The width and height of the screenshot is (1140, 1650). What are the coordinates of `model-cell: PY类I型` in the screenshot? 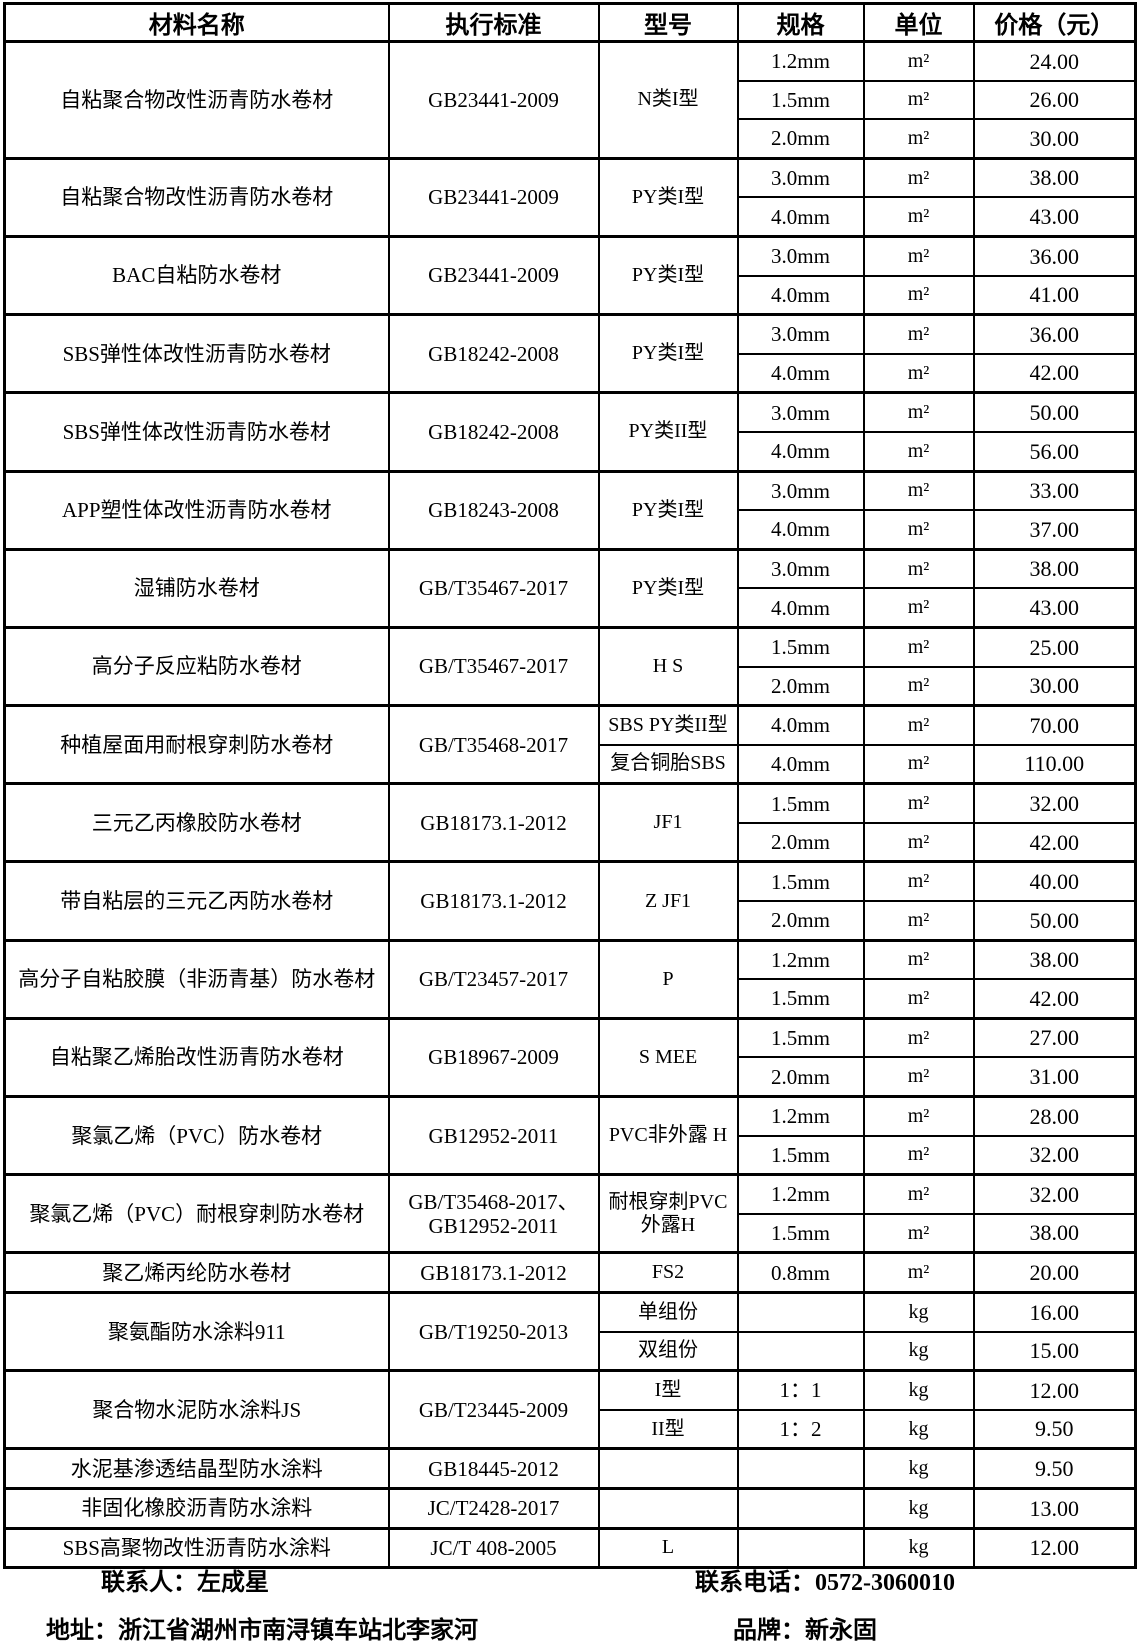 It's located at (668, 588).